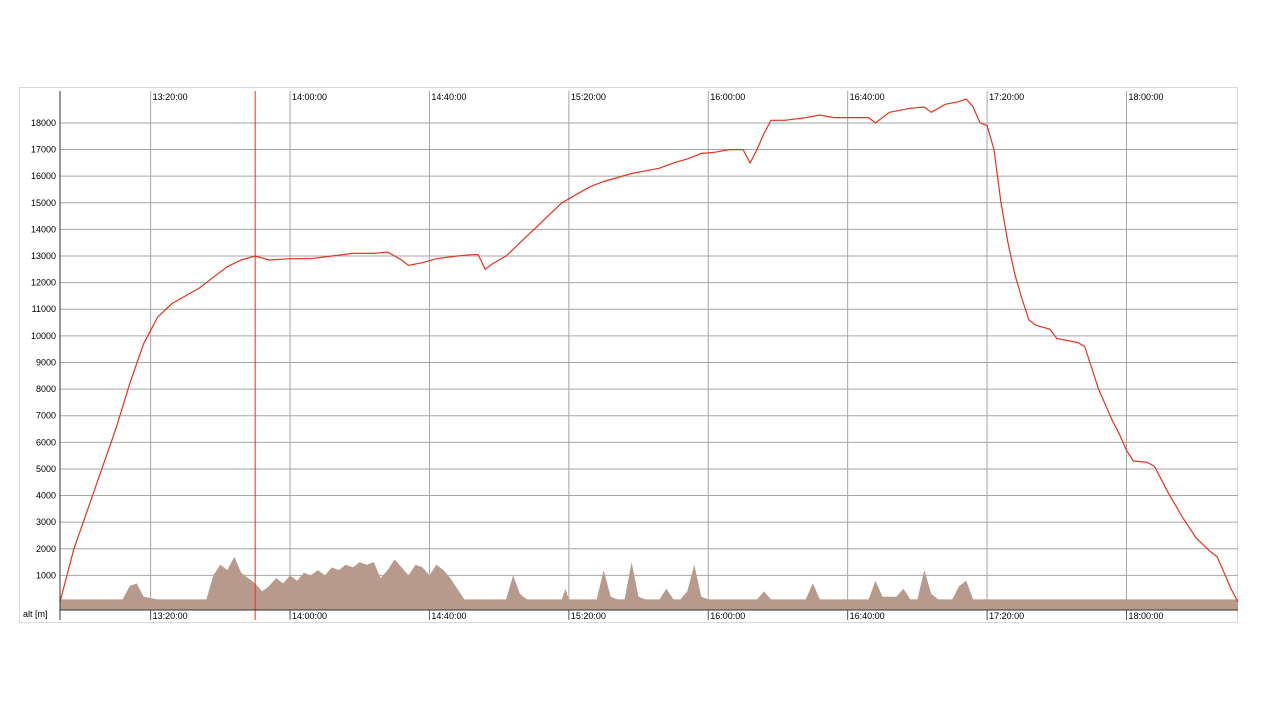 This screenshot has width=1280, height=720. Describe the element at coordinates (44, 309) in the screenshot. I see `y-tick-label: 11000` at that location.